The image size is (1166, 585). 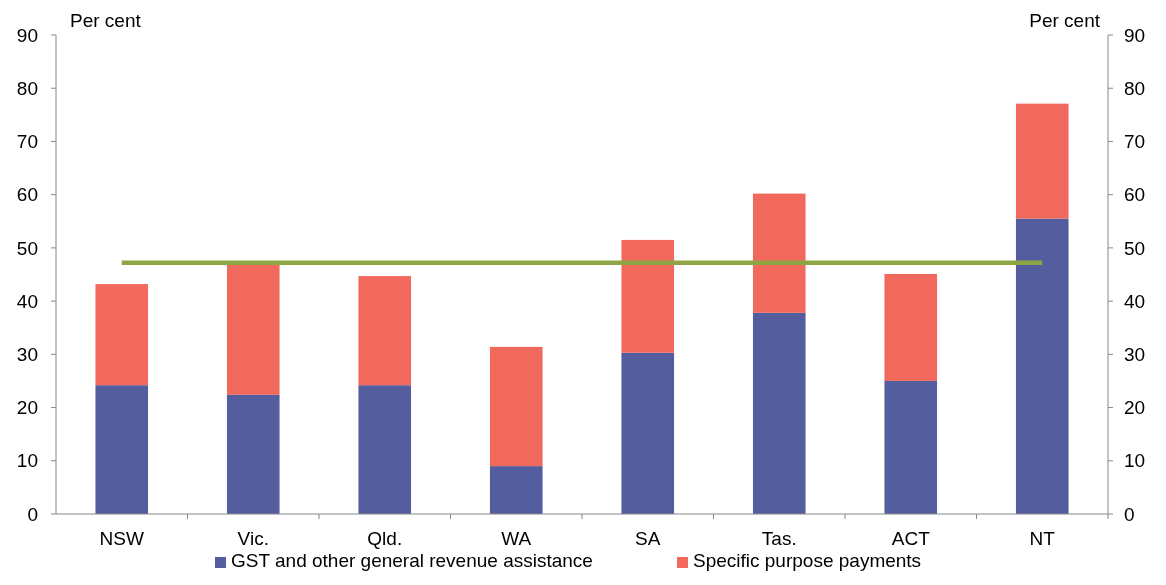 What do you see at coordinates (27, 248) in the screenshot?
I see `y-tick-label: 50` at bounding box center [27, 248].